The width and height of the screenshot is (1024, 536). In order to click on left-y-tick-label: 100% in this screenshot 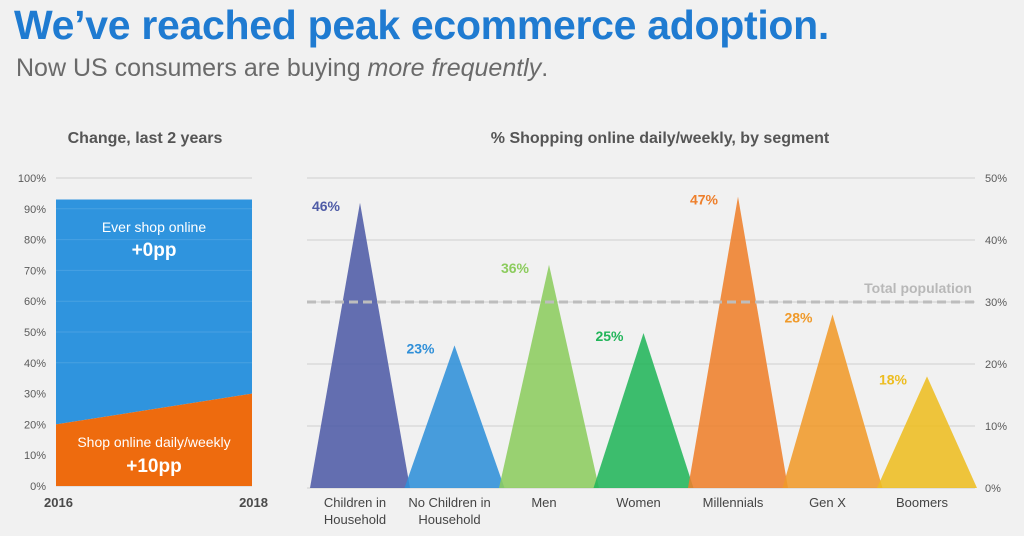, I will do `click(32, 179)`.